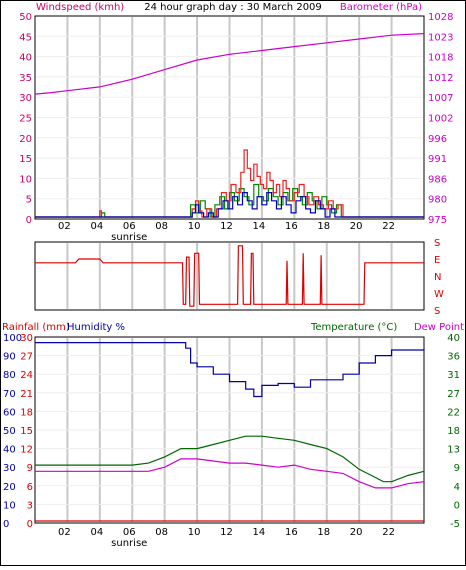 The width and height of the screenshot is (466, 570). Describe the element at coordinates (226, 532) in the screenshot. I see `climate-x-tick: 12` at that location.